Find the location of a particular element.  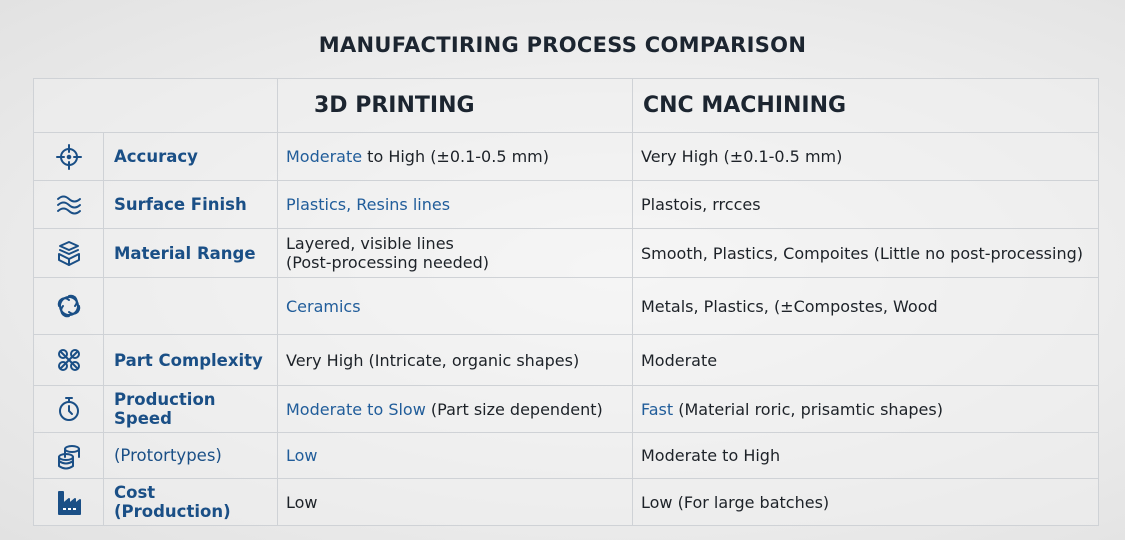

page-title: MANUFACTIRING PROCESS COMPARISON is located at coordinates (562, 45).